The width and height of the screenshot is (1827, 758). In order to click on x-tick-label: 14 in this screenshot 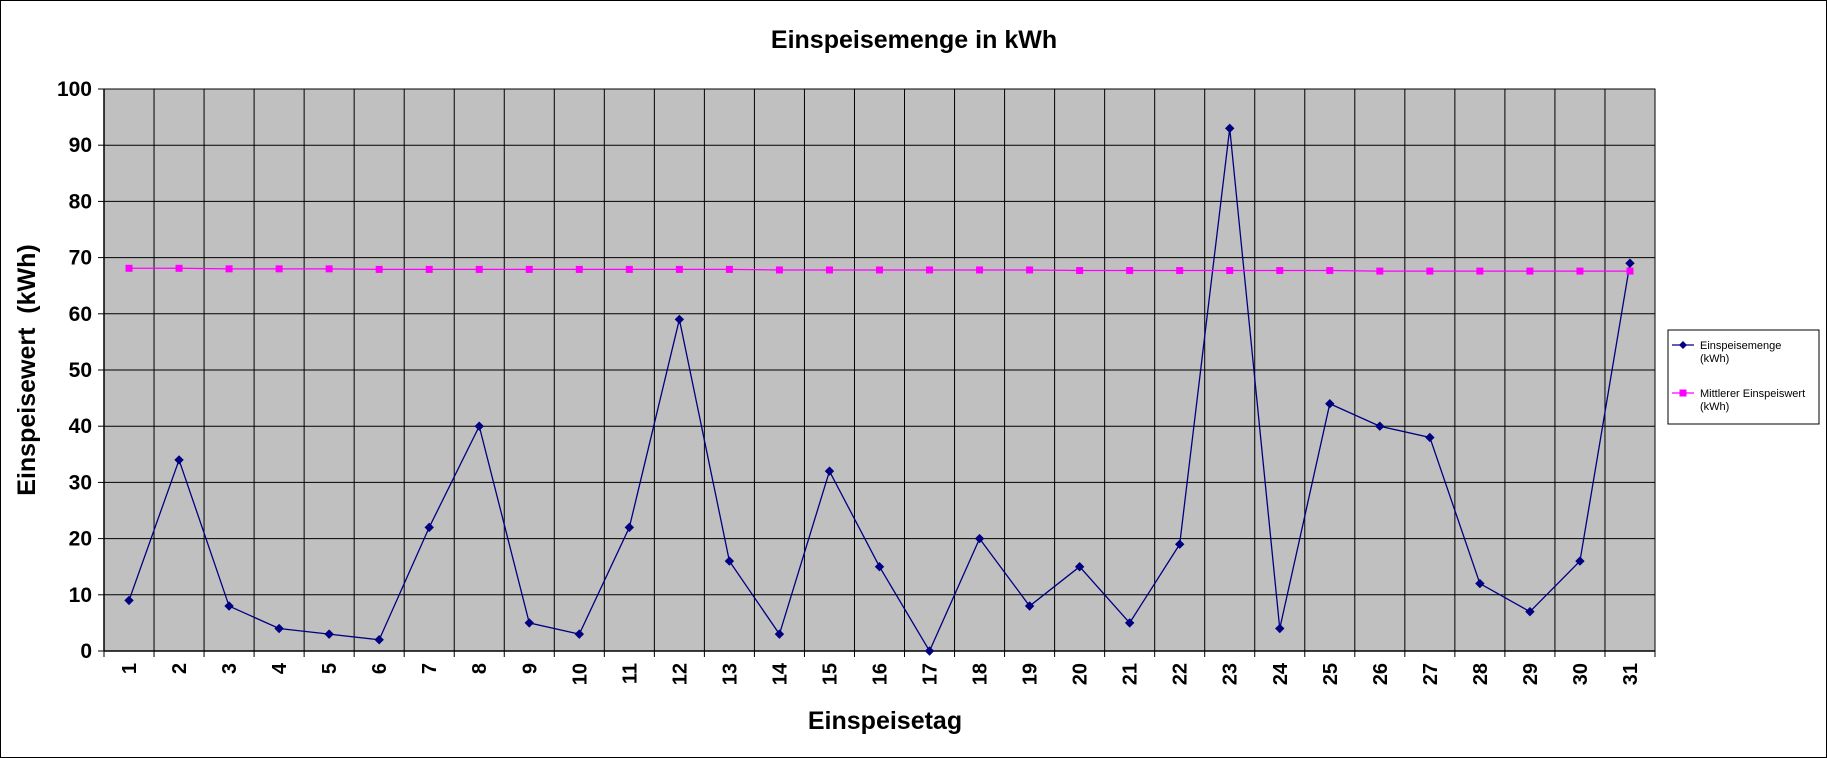, I will do `click(780, 673)`.